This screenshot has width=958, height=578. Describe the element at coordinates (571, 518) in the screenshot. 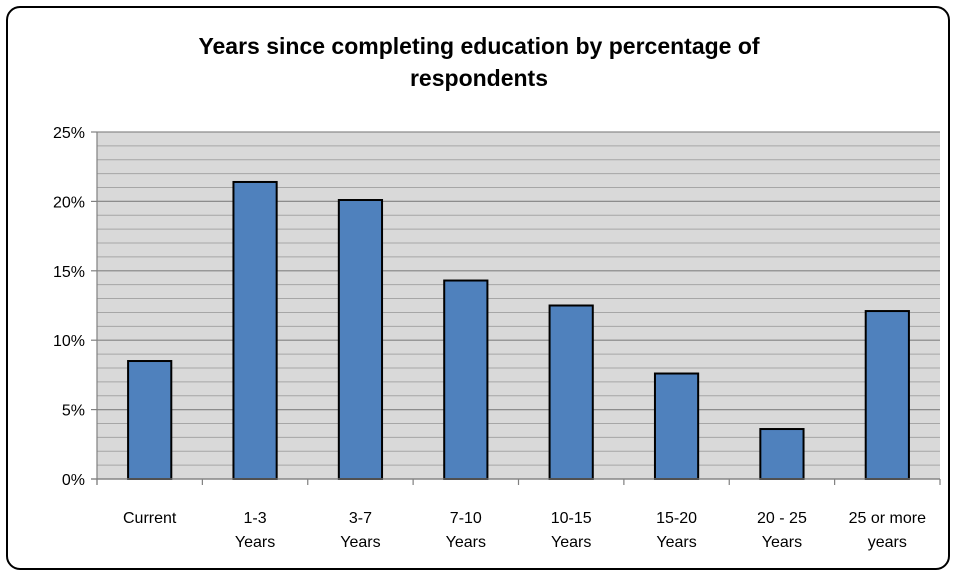

I see `x-category-label-line: 10-15` at that location.